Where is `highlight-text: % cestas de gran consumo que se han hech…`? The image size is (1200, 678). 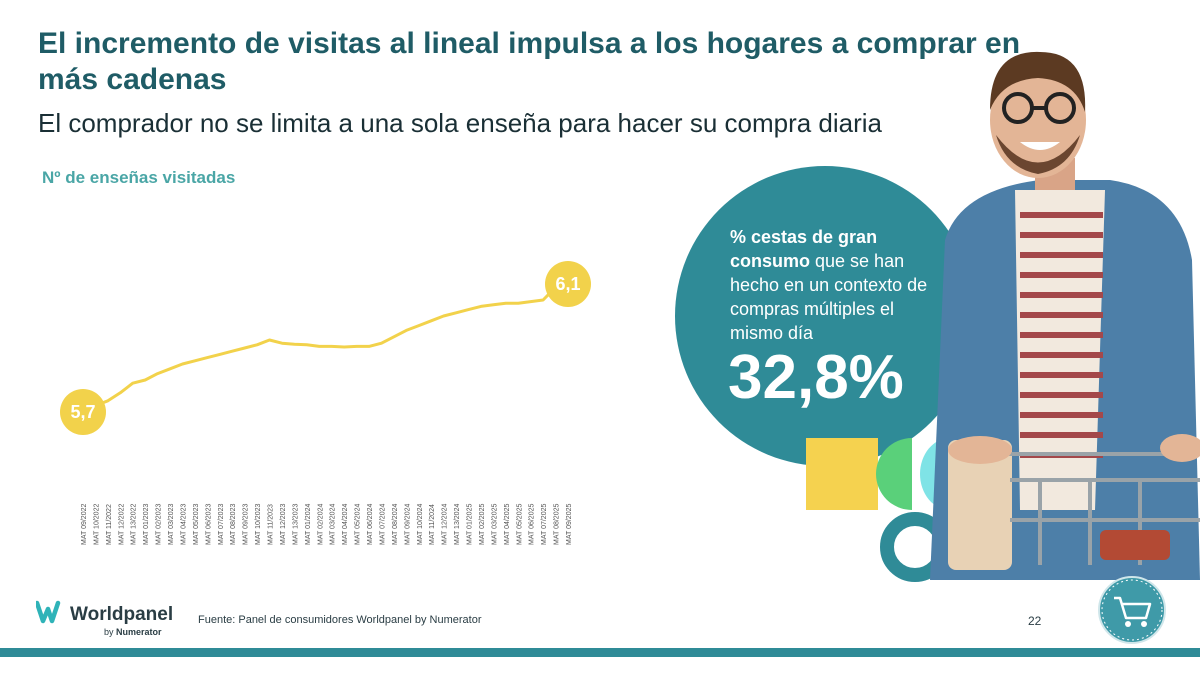 highlight-text: % cestas de gran consumo que se han hech… is located at coordinates (837, 285).